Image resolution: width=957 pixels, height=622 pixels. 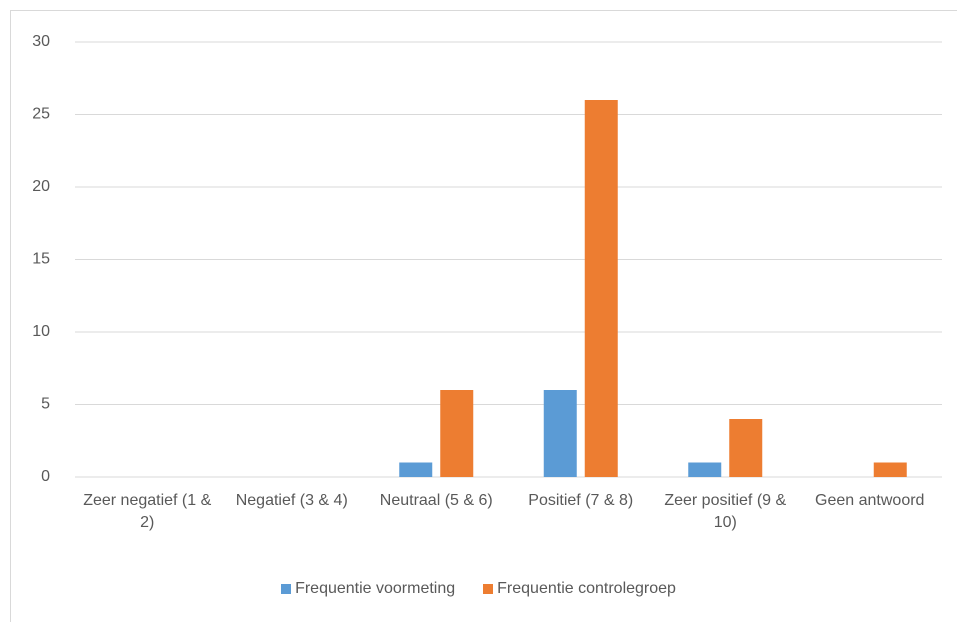 What do you see at coordinates (45, 404) in the screenshot?
I see `y-tick-label: 5` at bounding box center [45, 404].